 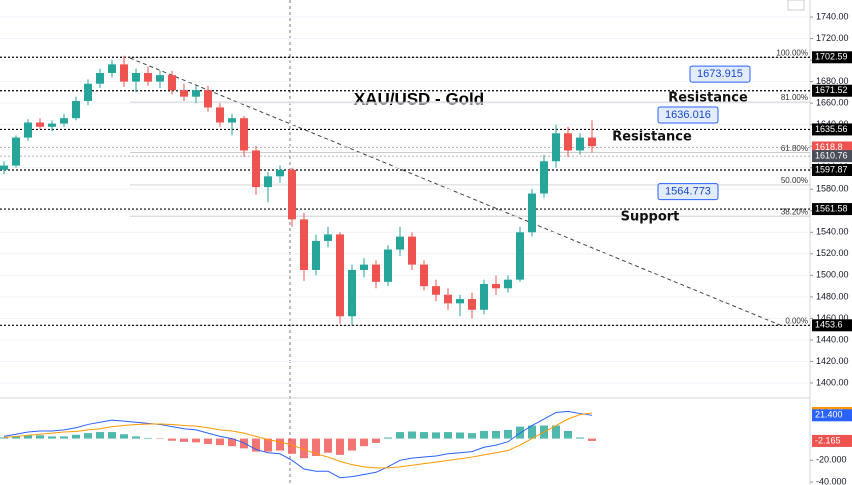 I want to click on y-tick-label: 1520.00, so click(x=832, y=253).